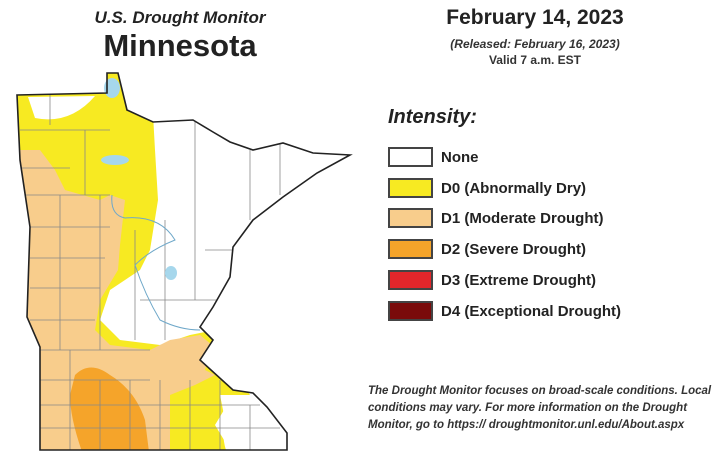  What do you see at coordinates (531, 311) in the screenshot?
I see `legend-label: D4 (Exceptional Drought)` at bounding box center [531, 311].